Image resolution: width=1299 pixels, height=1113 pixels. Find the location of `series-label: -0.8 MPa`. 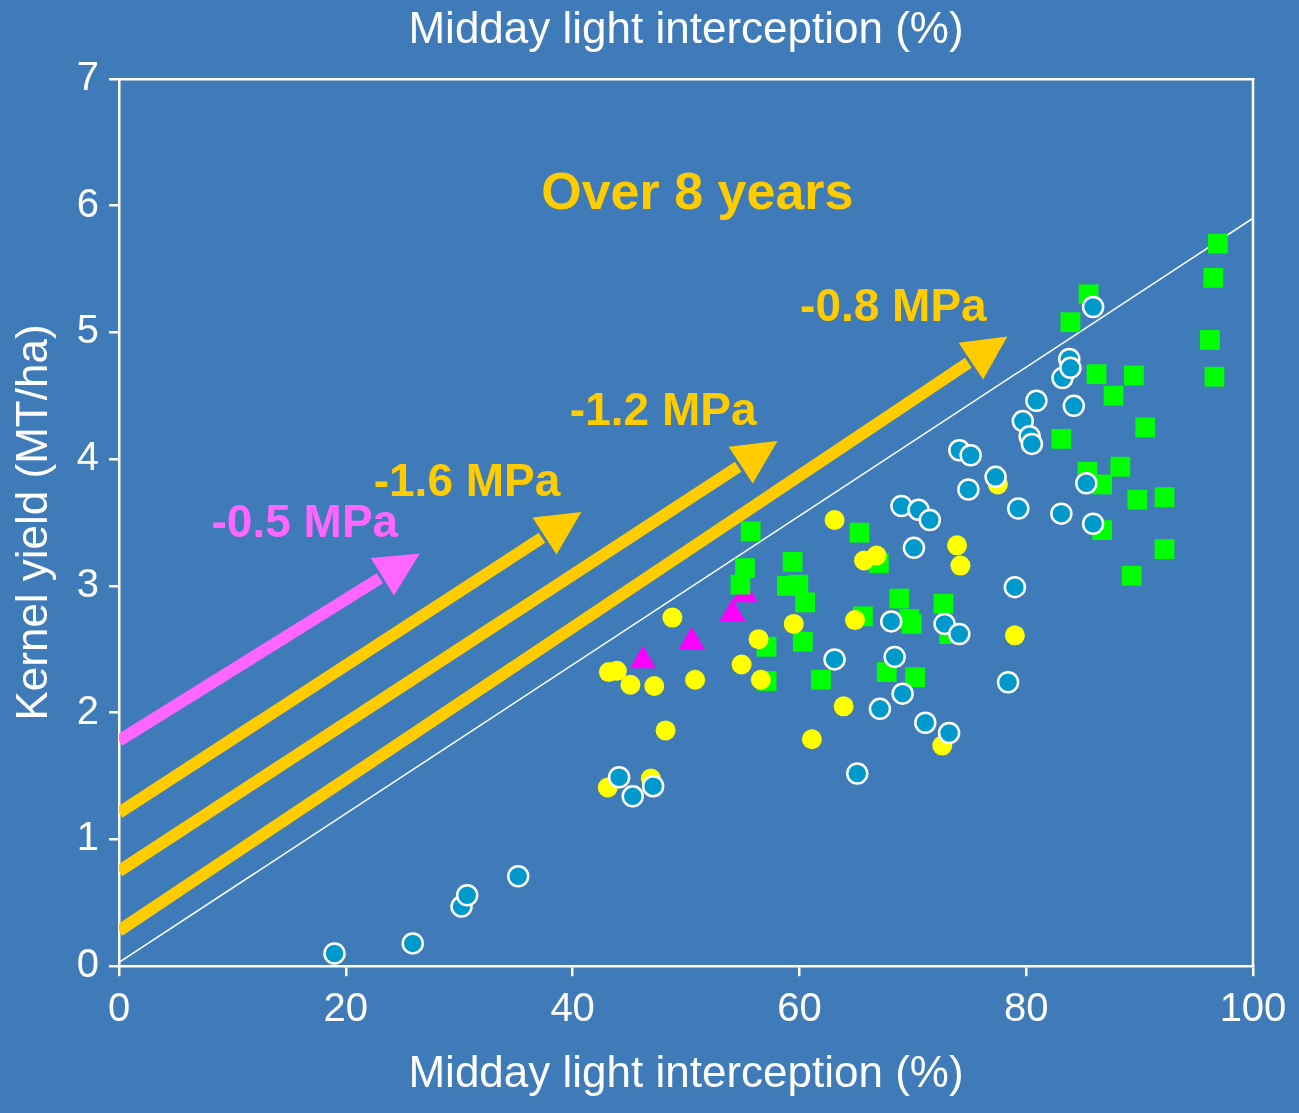

series-label: -0.8 MPa is located at coordinates (894, 305).